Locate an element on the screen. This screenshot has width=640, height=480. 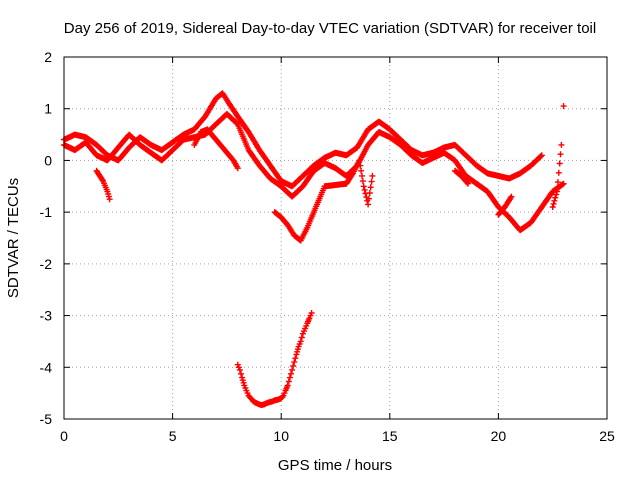
x-tick-labels: 0 5 10 15 20 25 is located at coordinates (337, 436).